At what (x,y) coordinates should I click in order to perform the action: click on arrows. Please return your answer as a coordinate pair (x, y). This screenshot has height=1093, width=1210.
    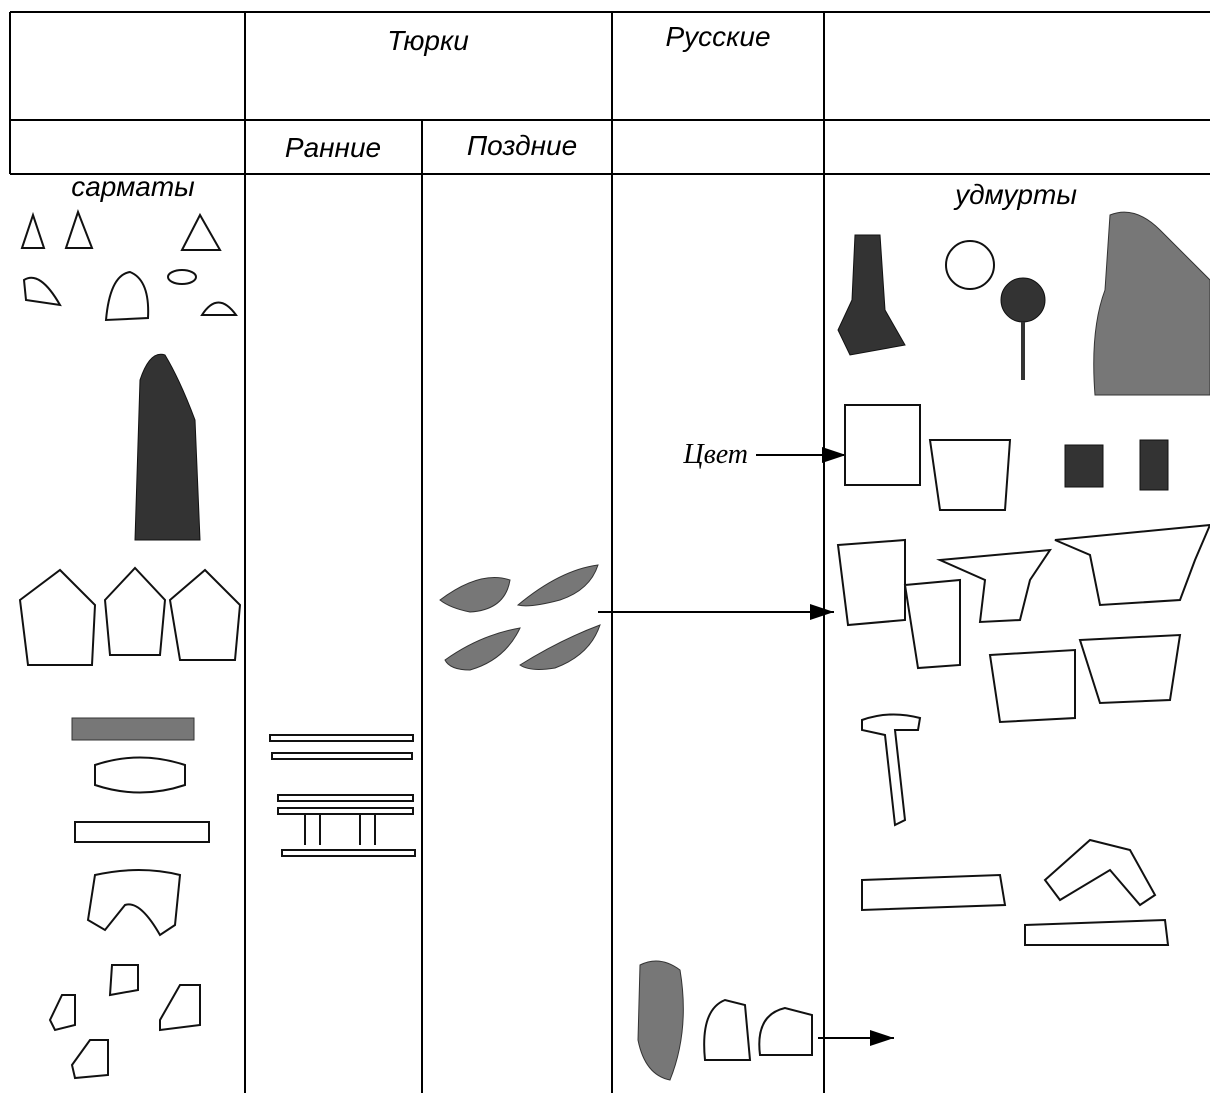
    Looking at the image, I should click on (746, 746).